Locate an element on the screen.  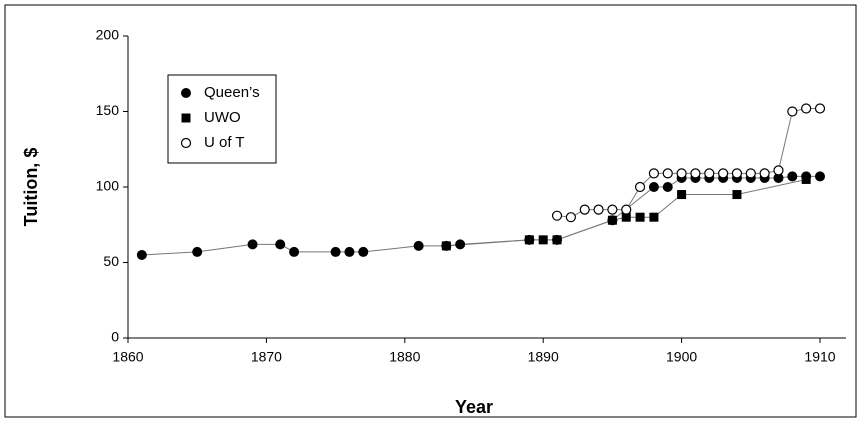
x-tick-label: 1860 is located at coordinates (127, 357).